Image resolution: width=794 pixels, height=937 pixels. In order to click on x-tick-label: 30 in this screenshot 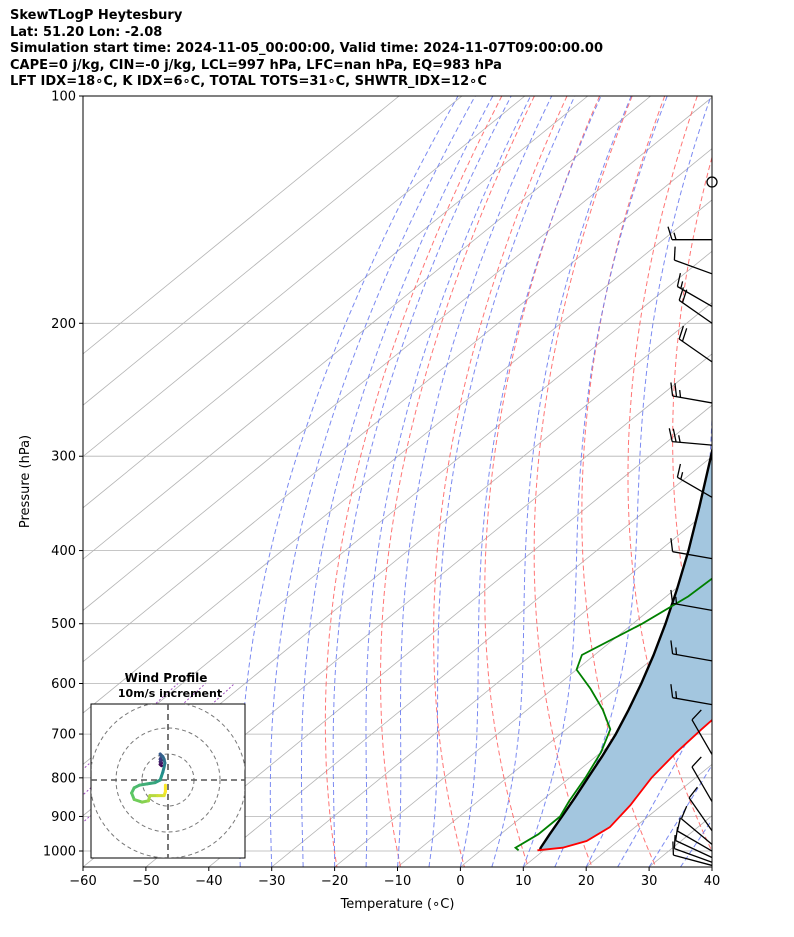, I will do `click(649, 881)`.